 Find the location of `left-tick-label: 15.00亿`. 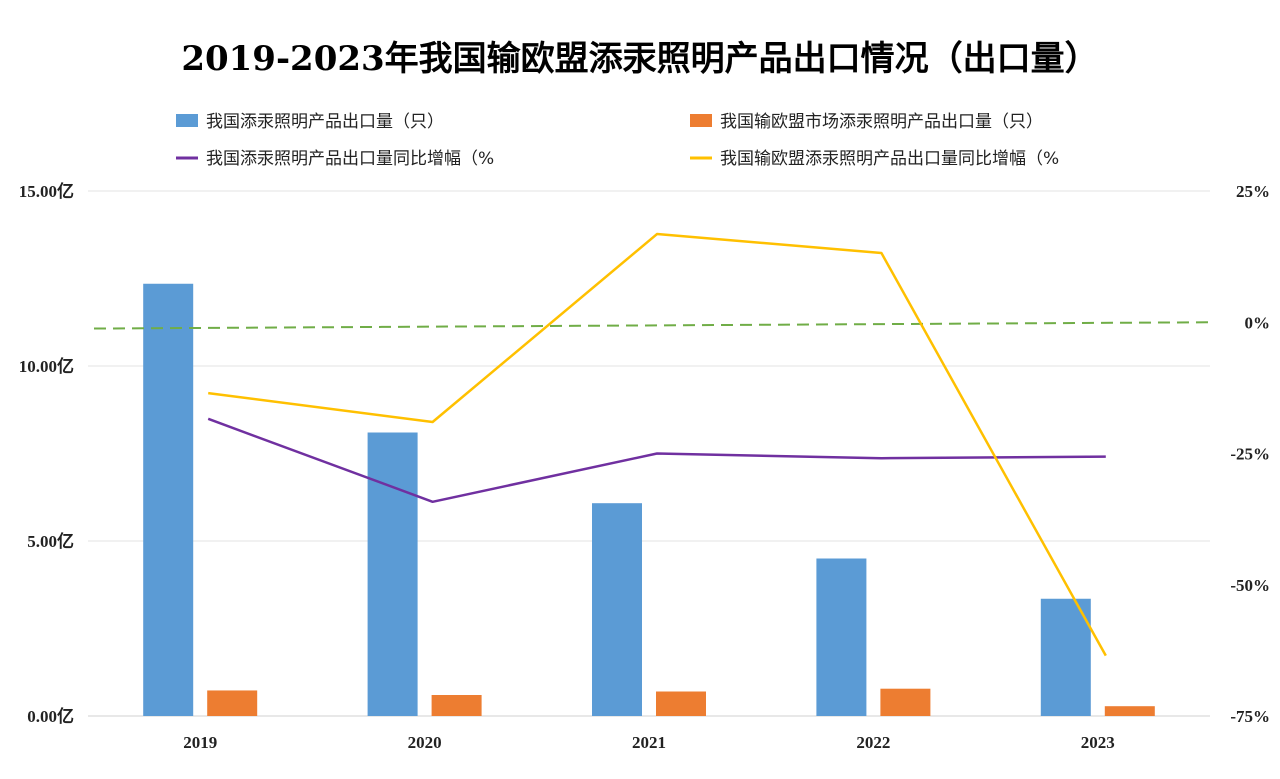

left-tick-label: 15.00亿 is located at coordinates (46, 191).